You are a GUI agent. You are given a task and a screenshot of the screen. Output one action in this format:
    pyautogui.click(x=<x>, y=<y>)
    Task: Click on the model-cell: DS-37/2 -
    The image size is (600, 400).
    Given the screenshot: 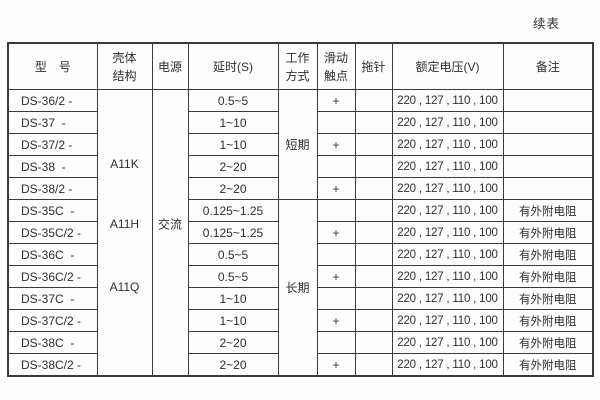 What is the action you would take?
    pyautogui.click(x=52, y=144)
    